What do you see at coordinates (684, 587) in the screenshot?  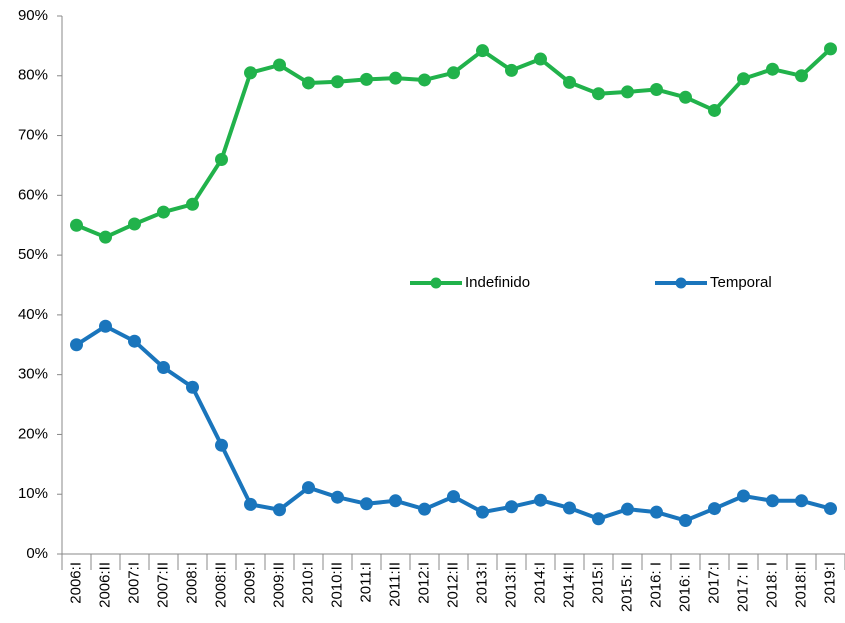 I see `x-tick-label: 2016: II` at bounding box center [684, 587].